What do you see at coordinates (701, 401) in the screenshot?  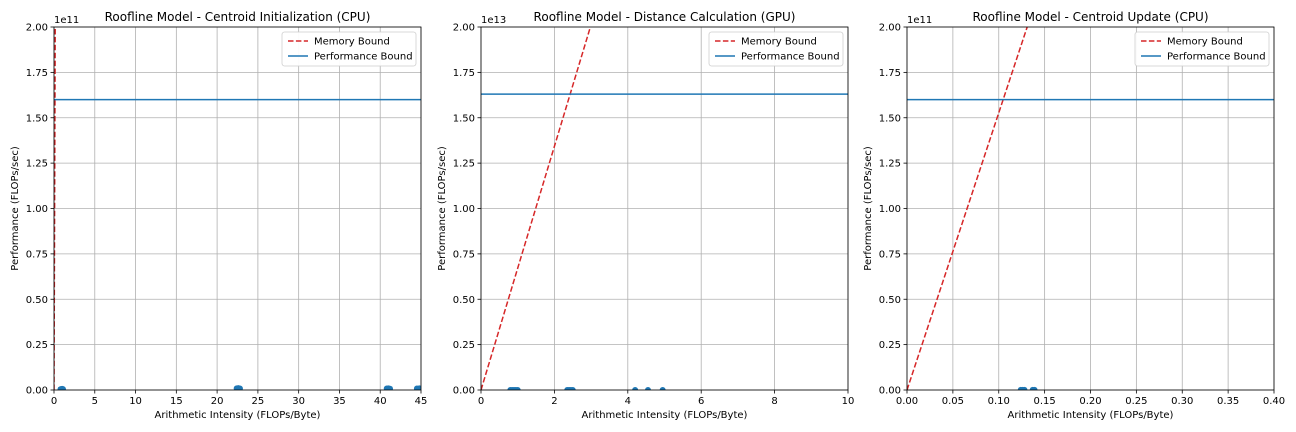 I see `x-tick-label: 6` at bounding box center [701, 401].